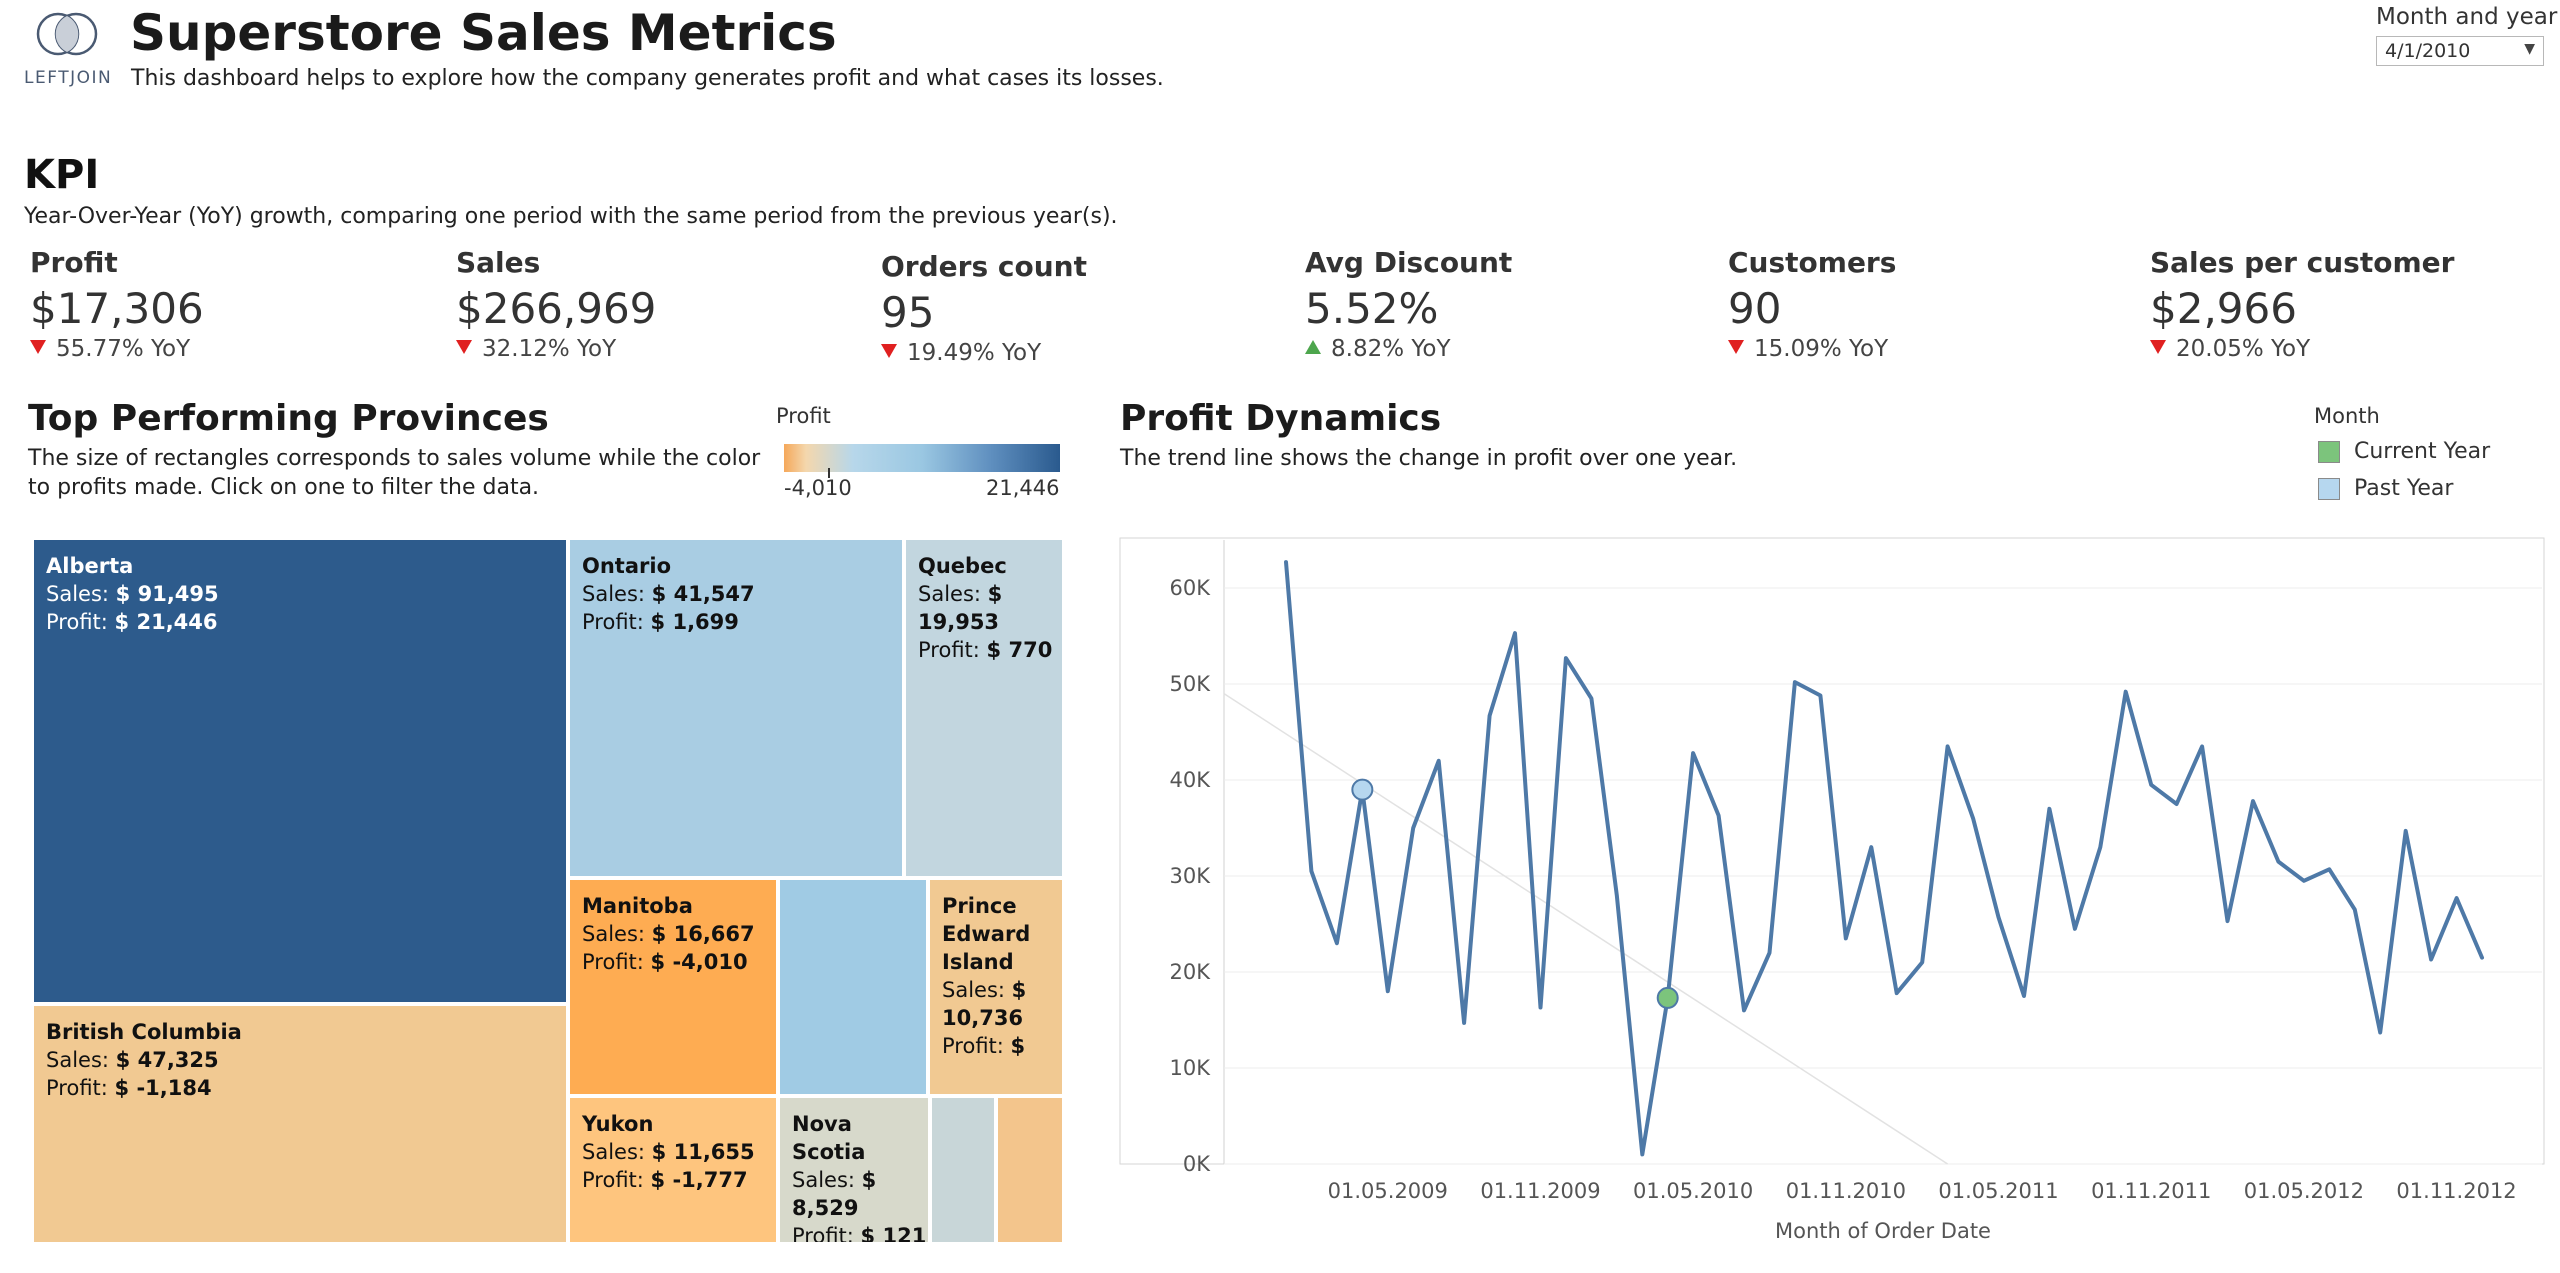  Describe the element at coordinates (986, 934) in the screenshot. I see `tile-name-line: Edward` at that location.